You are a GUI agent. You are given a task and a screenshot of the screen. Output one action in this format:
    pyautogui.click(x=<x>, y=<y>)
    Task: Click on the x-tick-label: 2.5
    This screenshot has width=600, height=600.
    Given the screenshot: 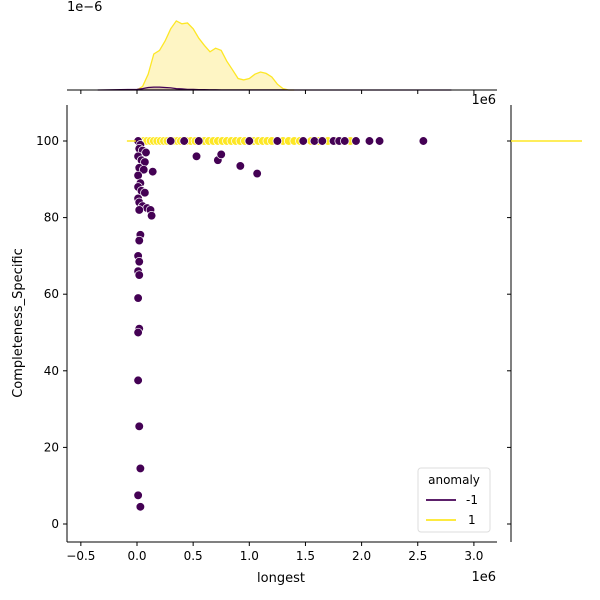 What is the action you would take?
    pyautogui.click(x=417, y=556)
    